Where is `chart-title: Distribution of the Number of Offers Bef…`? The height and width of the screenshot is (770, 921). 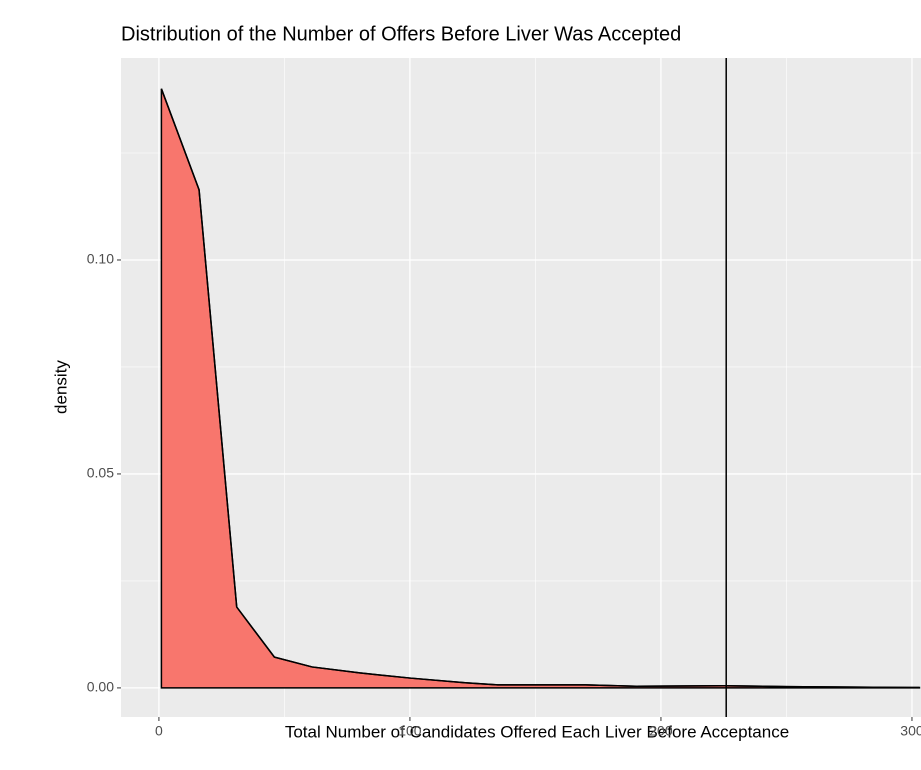 chart-title: Distribution of the Number of Offers Bef… is located at coordinates (401, 34).